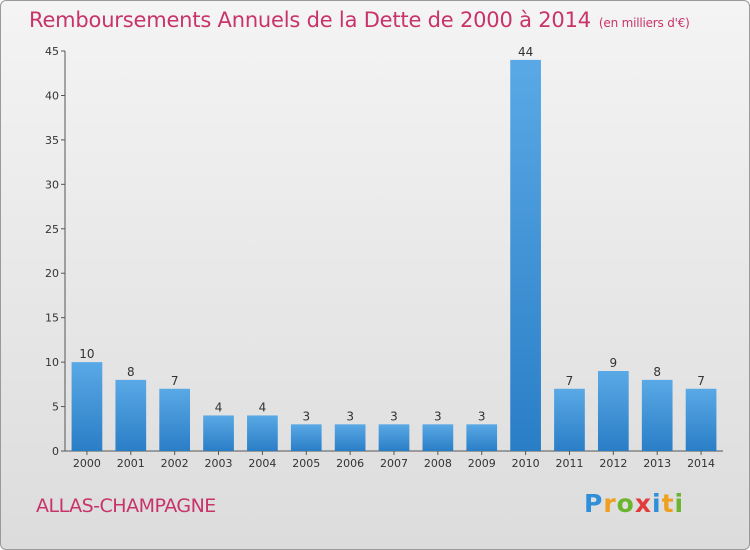 The height and width of the screenshot is (550, 750). I want to click on y-tick-label: 0, so click(55, 451).